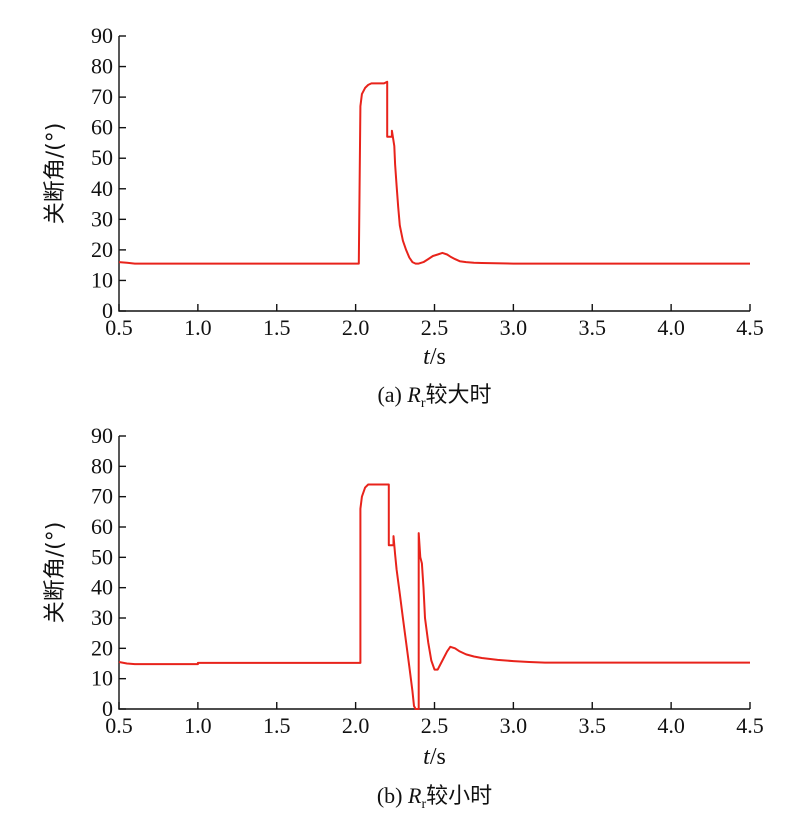  I want to click on caption-suffix: 较小时, so click(459, 796).